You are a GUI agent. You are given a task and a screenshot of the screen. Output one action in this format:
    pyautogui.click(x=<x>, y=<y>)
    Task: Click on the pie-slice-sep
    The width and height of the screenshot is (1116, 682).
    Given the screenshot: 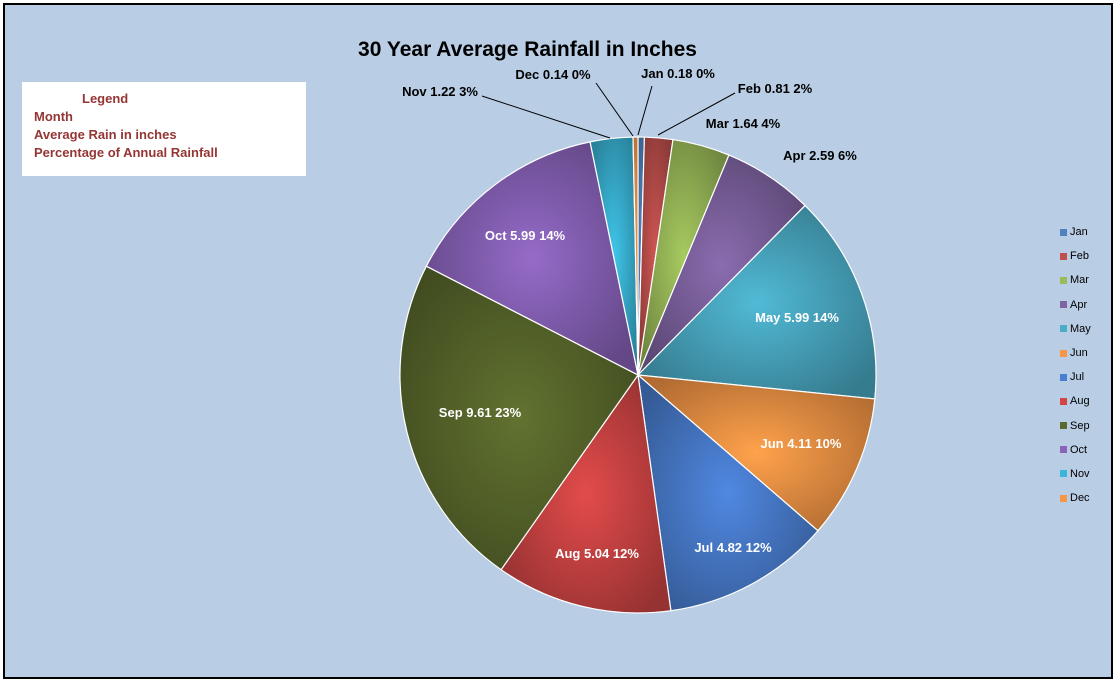 What is the action you would take?
    pyautogui.click(x=519, y=418)
    